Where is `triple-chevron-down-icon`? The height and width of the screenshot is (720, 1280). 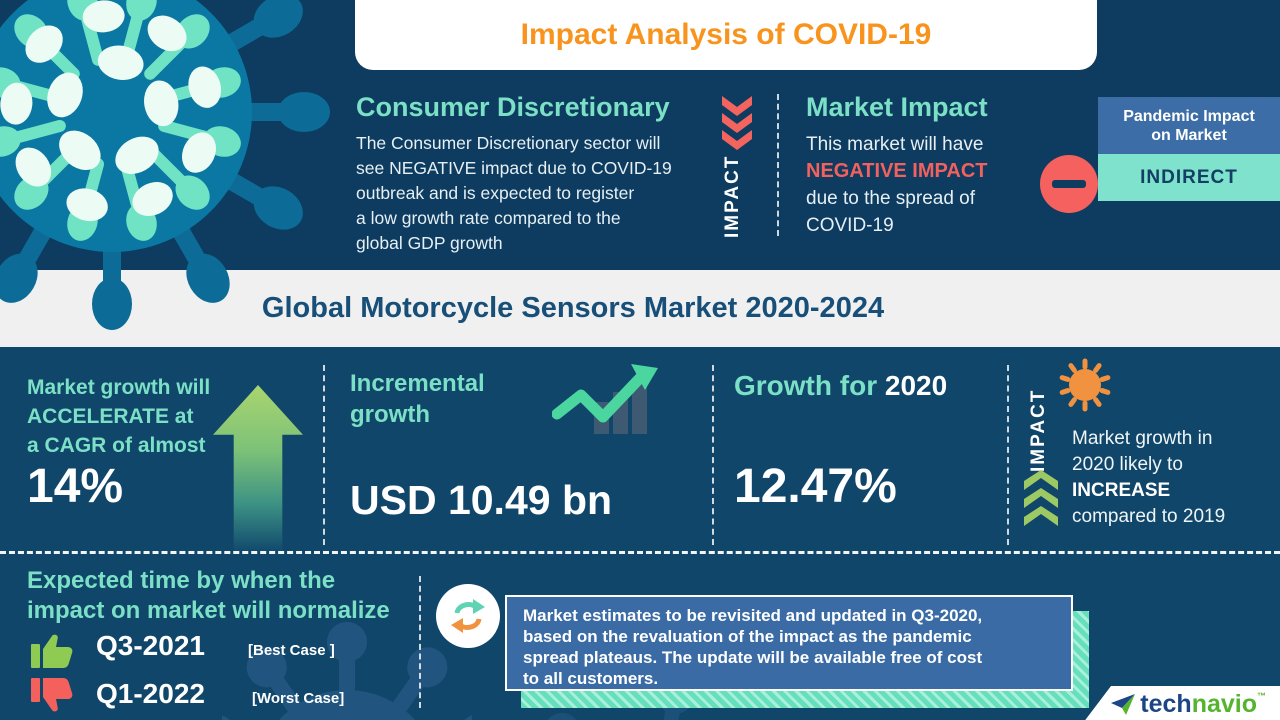 triple-chevron-down-icon is located at coordinates (737, 123).